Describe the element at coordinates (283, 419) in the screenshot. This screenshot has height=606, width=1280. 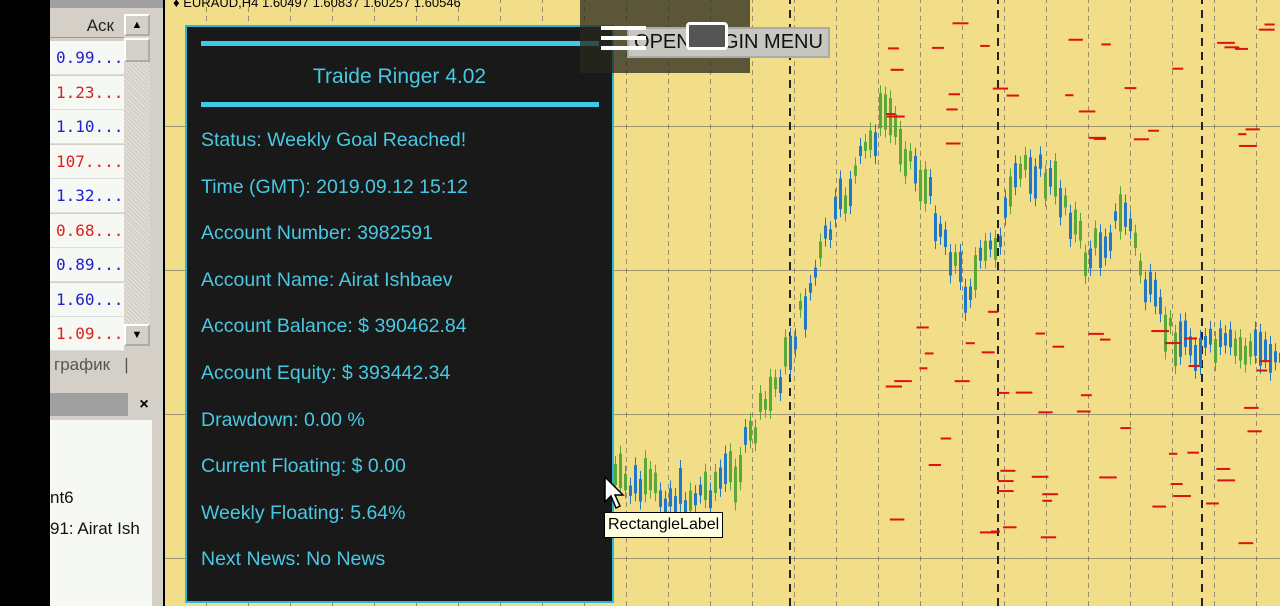
I see `panel-info-line: Drawdown: 0.00 %` at that location.